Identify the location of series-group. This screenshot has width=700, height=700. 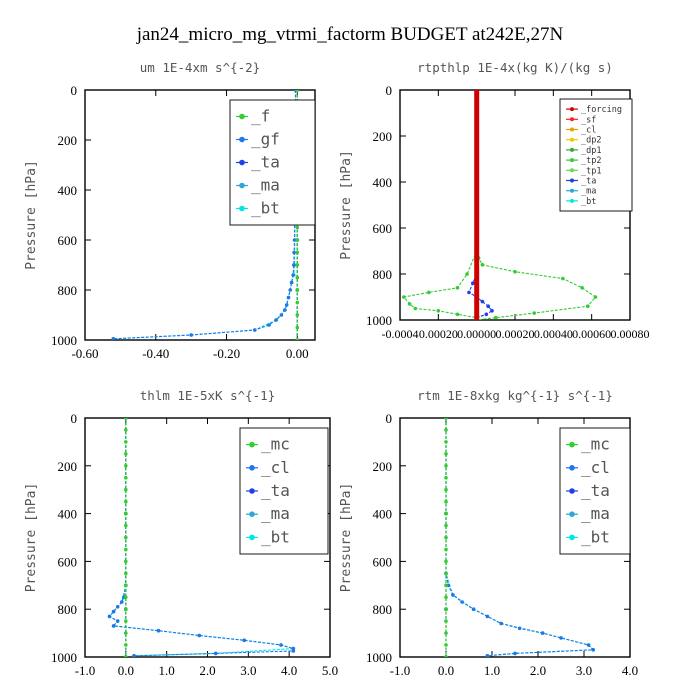
(519, 537).